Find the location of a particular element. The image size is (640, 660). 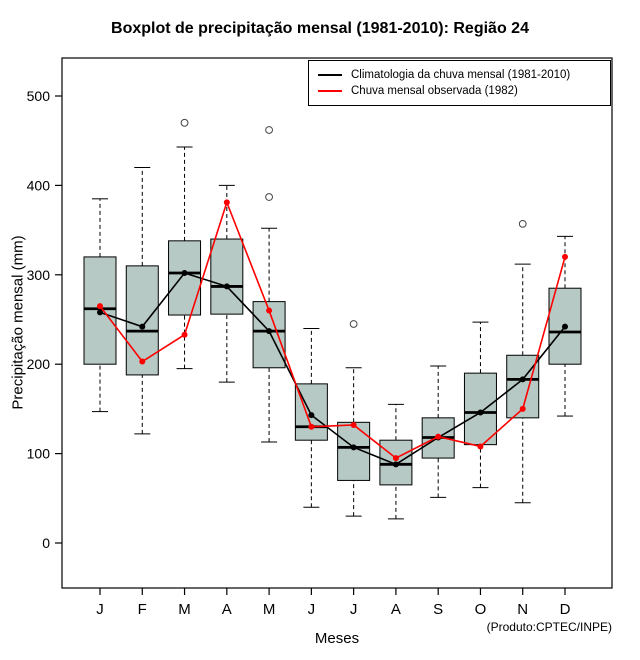

legend-line-climatologia-icon is located at coordinates (330, 75).